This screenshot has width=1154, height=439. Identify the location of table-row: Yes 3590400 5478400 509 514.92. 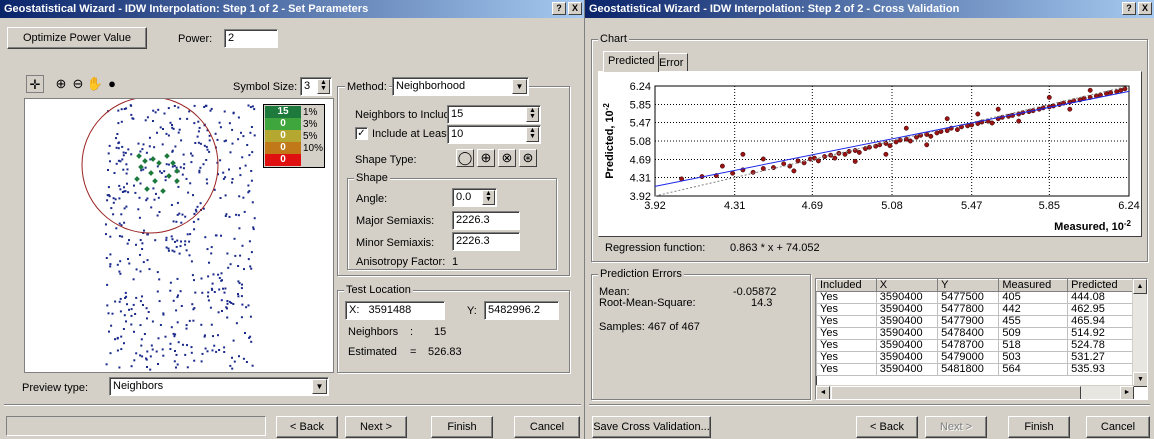
(975, 333).